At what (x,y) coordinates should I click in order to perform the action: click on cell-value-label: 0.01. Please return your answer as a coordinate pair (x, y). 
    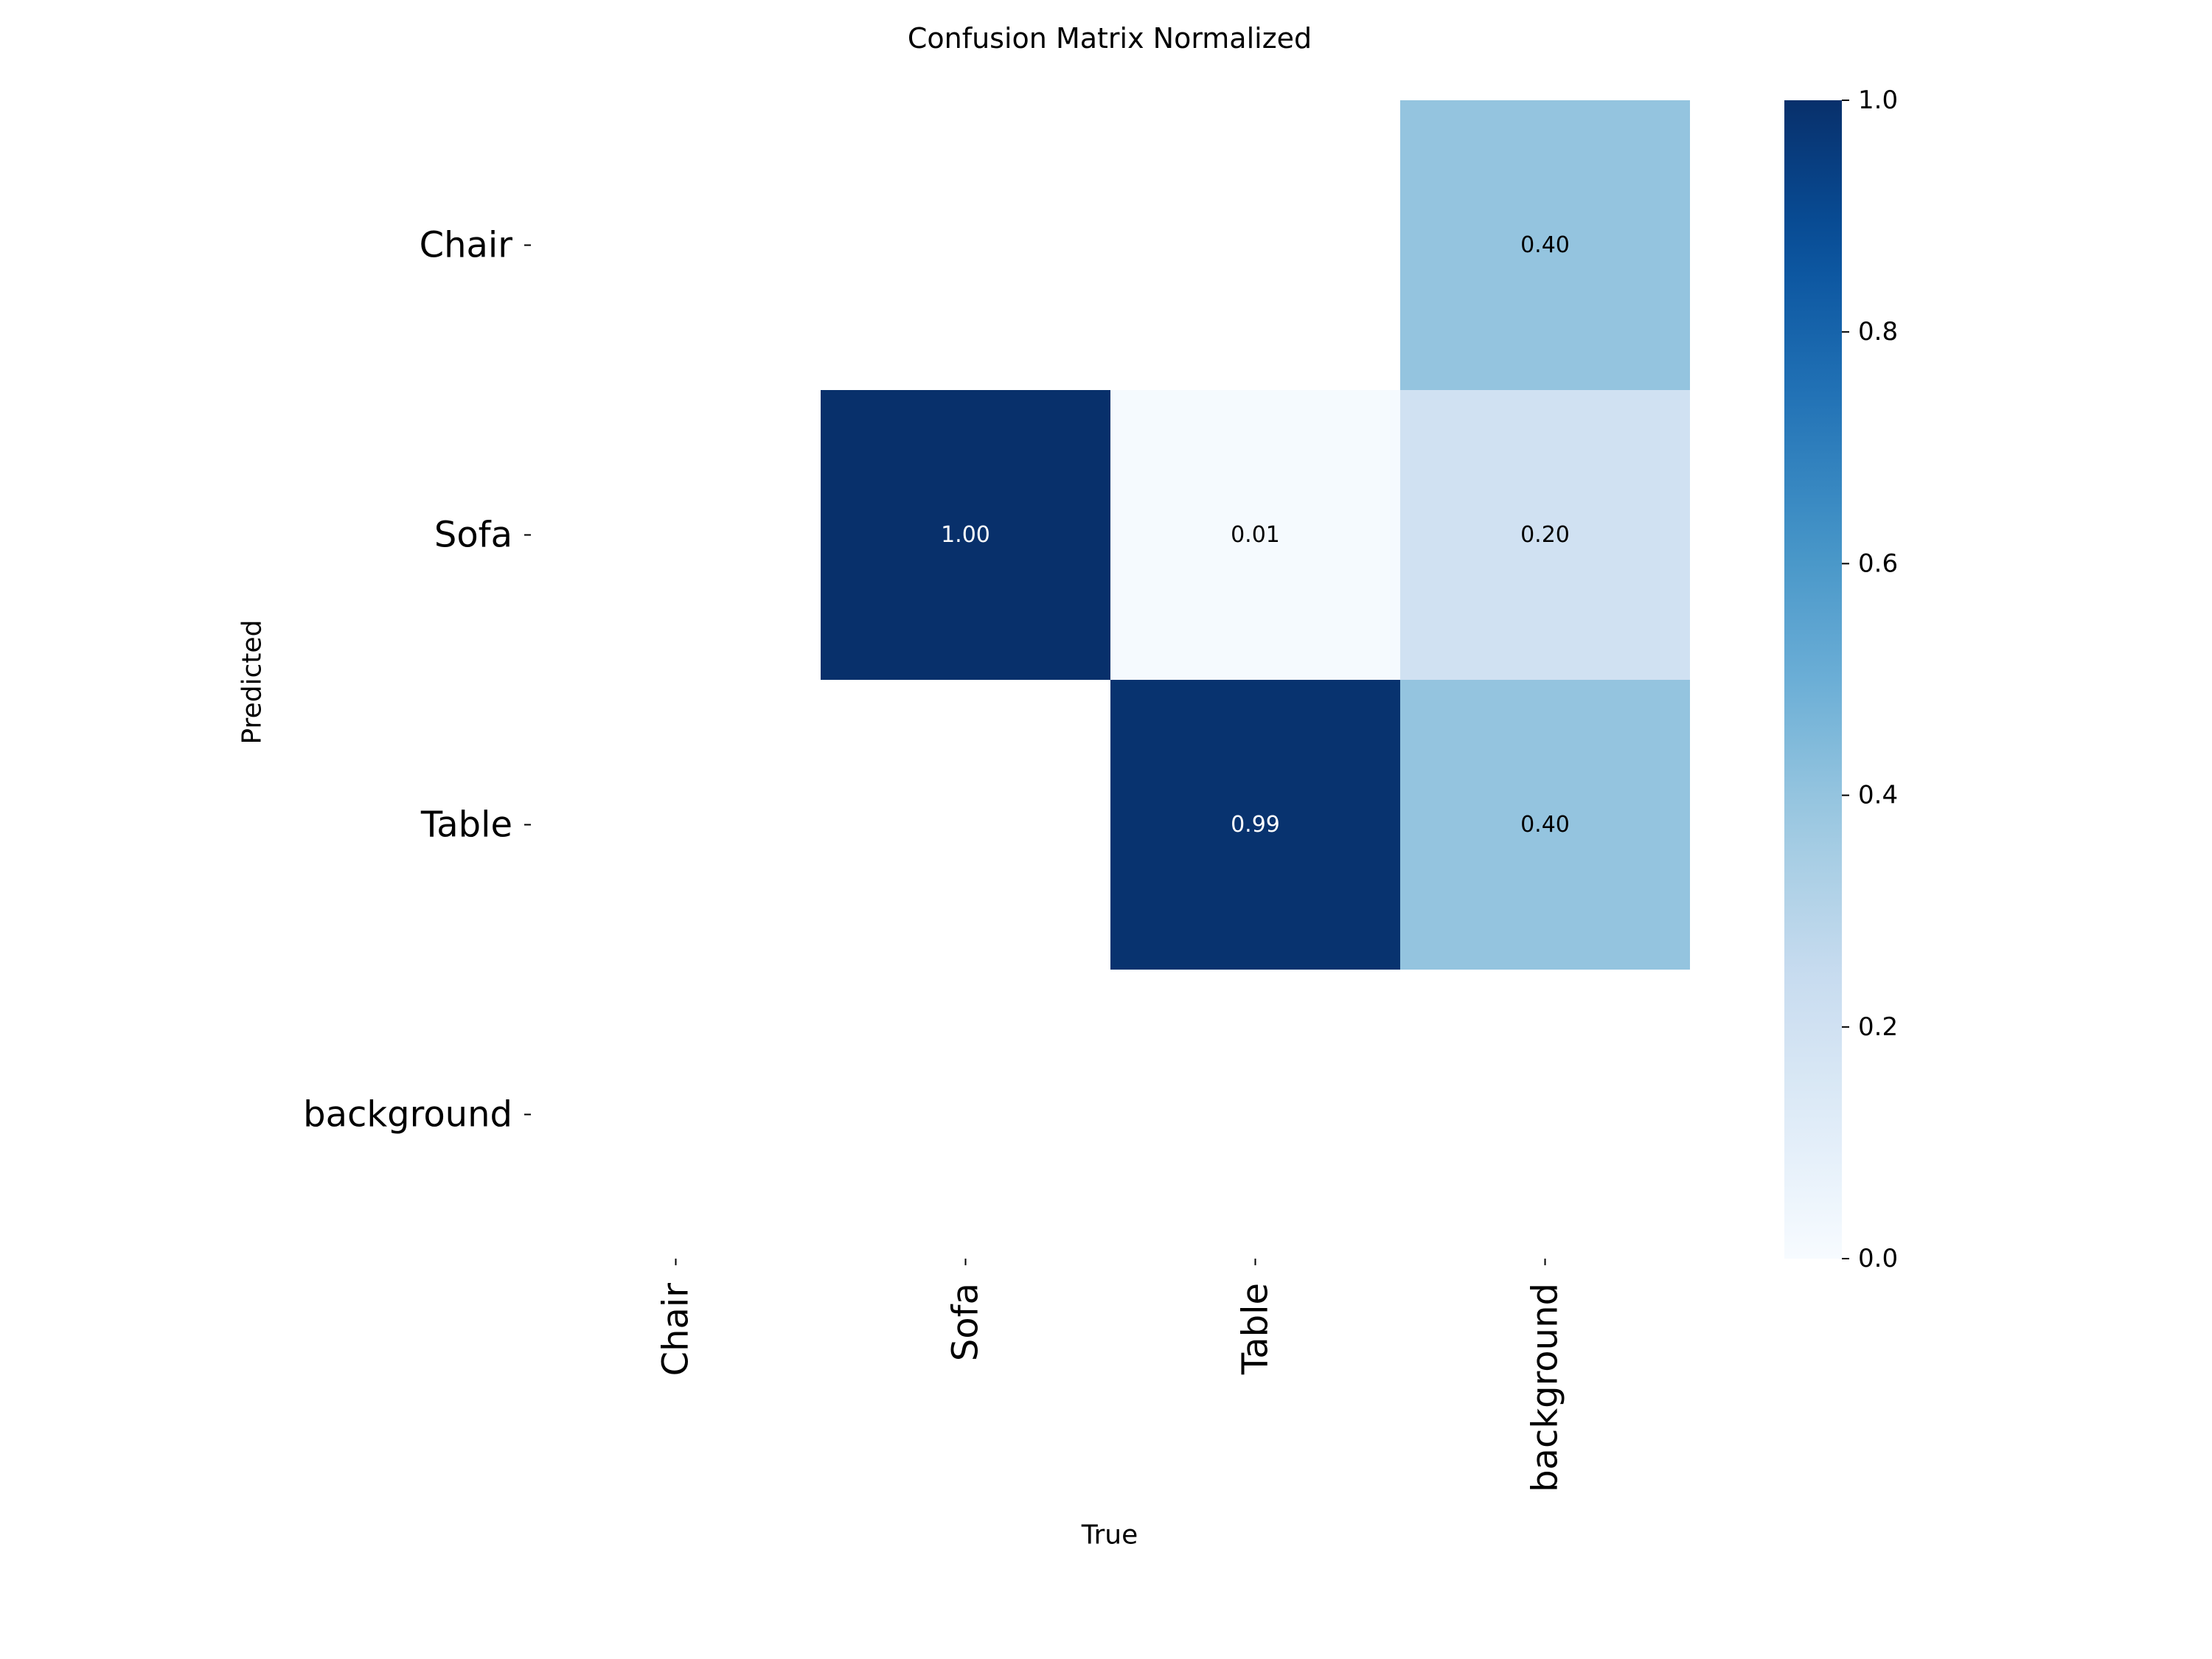
    Looking at the image, I should click on (1255, 535).